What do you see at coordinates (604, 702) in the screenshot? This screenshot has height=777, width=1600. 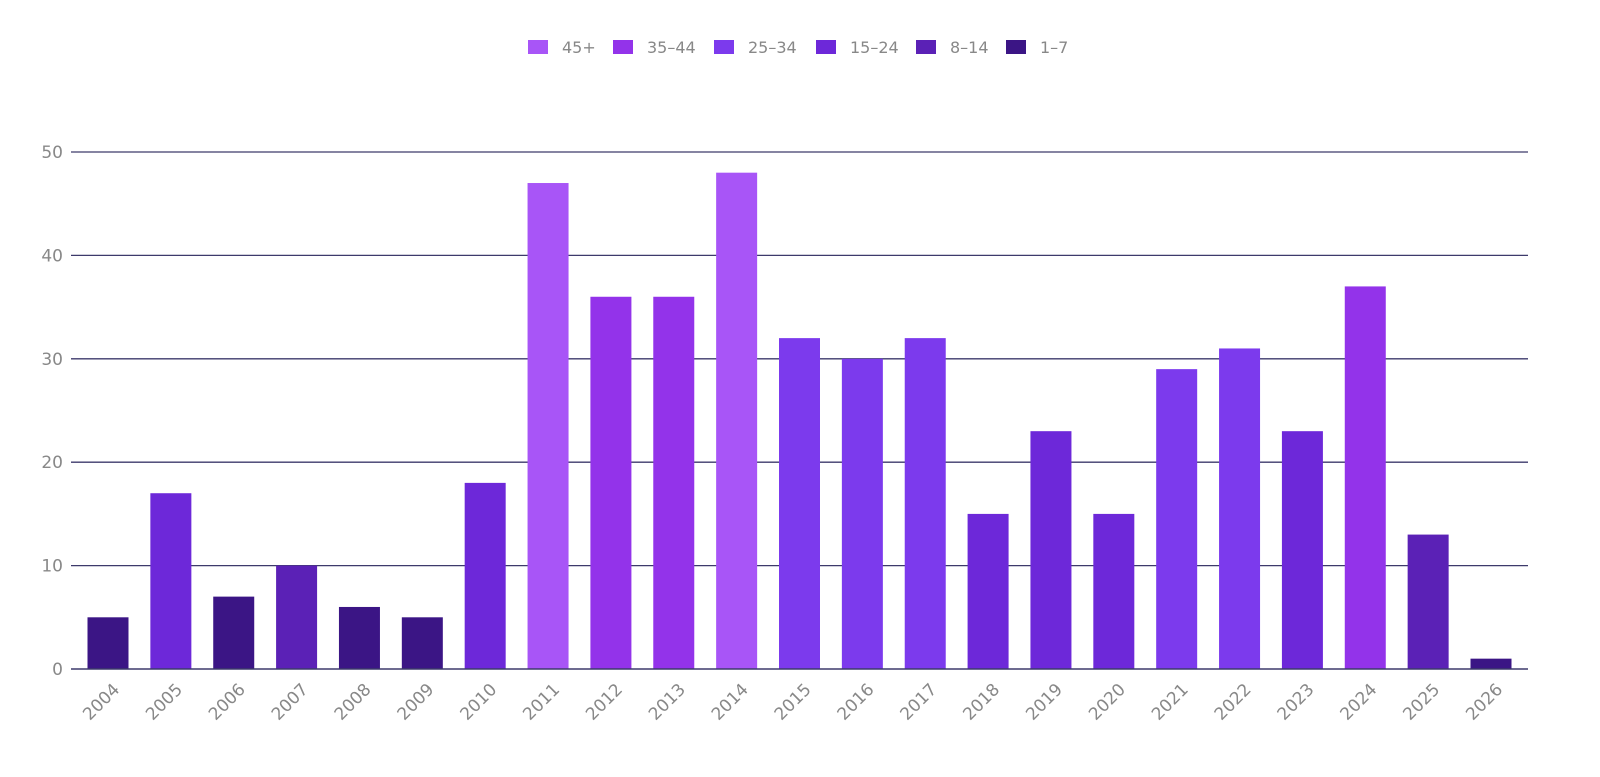 I see `x-tick-label: 2012` at bounding box center [604, 702].